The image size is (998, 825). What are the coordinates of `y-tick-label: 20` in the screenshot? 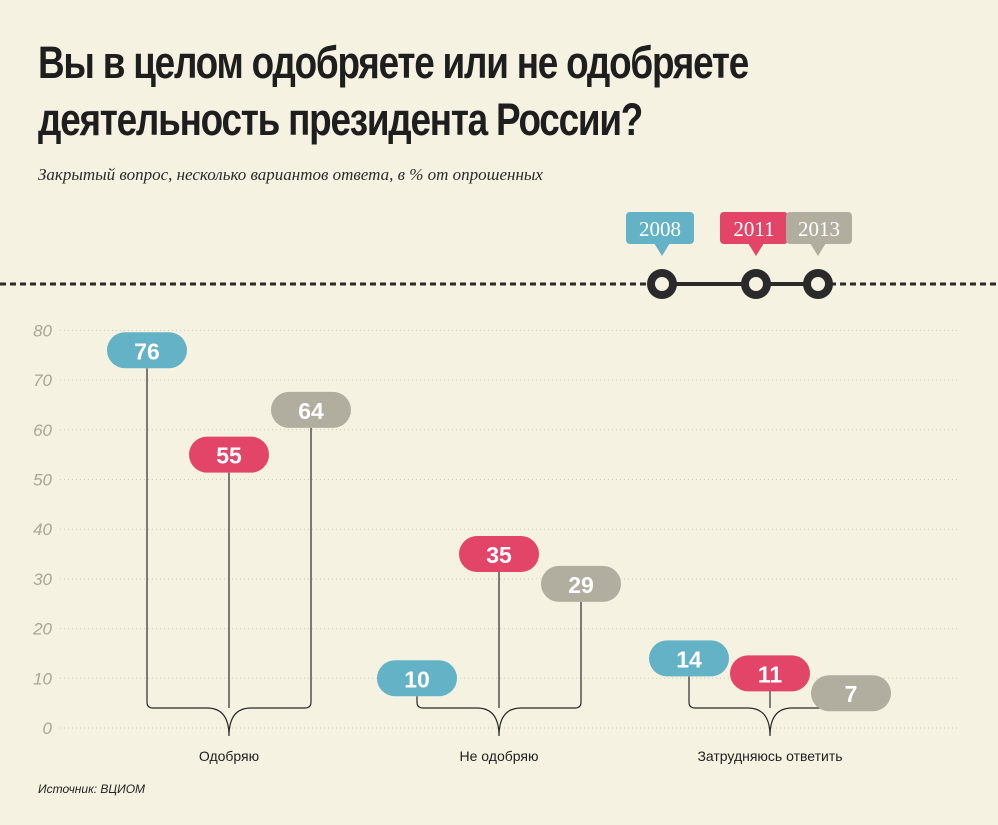 It's located at (42, 629).